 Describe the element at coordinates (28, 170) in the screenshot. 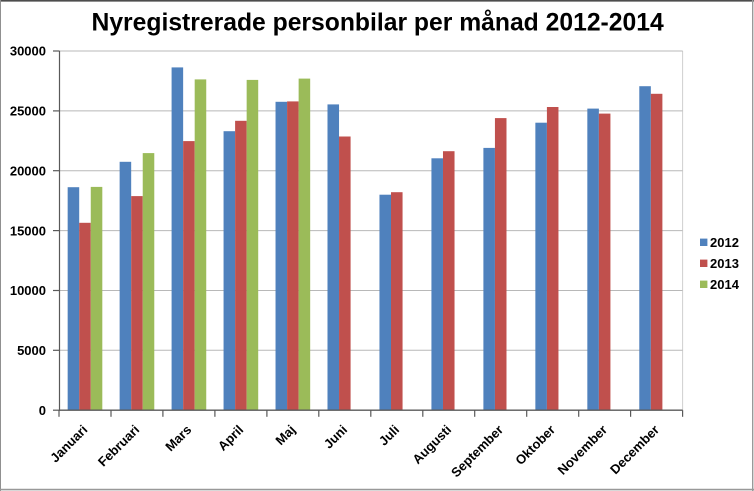

I see `svg-text: 20000` at that location.